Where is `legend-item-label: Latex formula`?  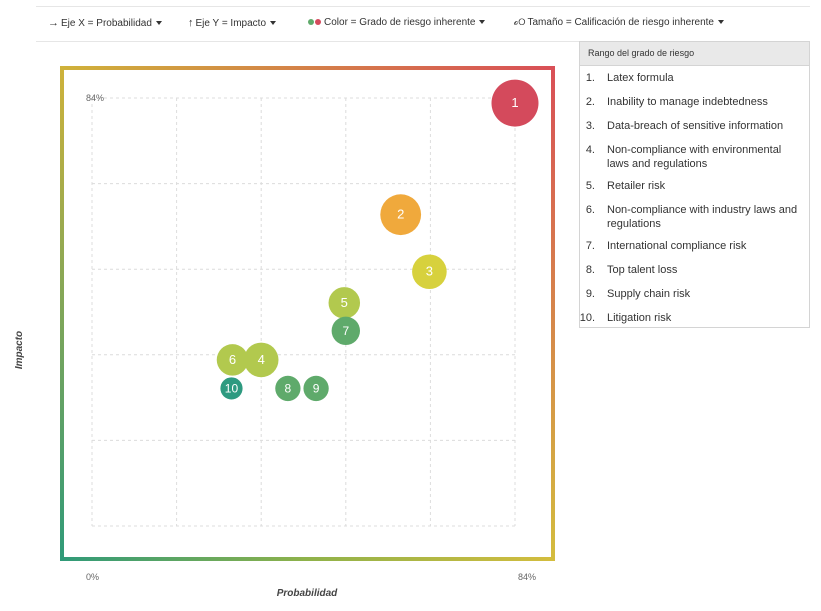
legend-item-label: Latex formula is located at coordinates (640, 78).